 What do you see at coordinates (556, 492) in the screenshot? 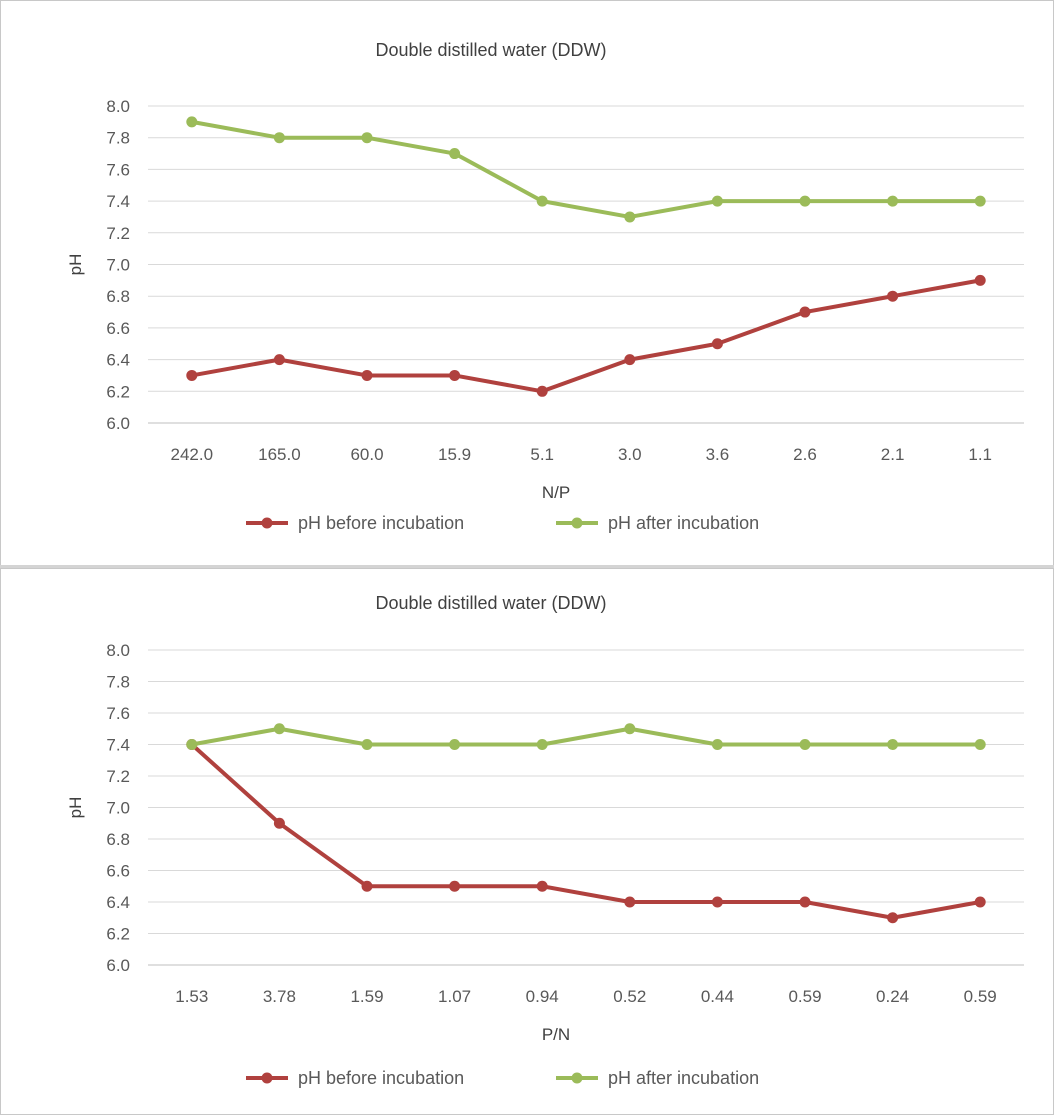
I see `x-axis-title: N/P` at bounding box center [556, 492].